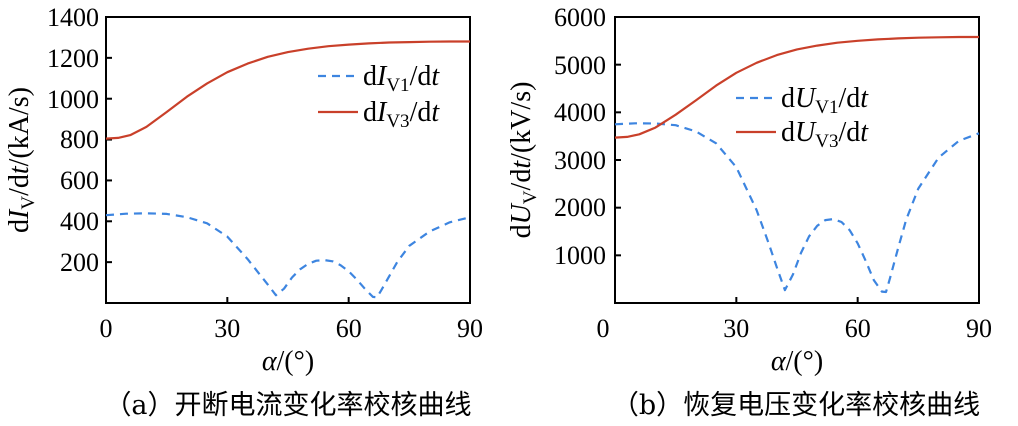 The image size is (1018, 426). Describe the element at coordinates (580, 207) in the screenshot. I see `panel-b-y-tick-2000: 2000` at that location.